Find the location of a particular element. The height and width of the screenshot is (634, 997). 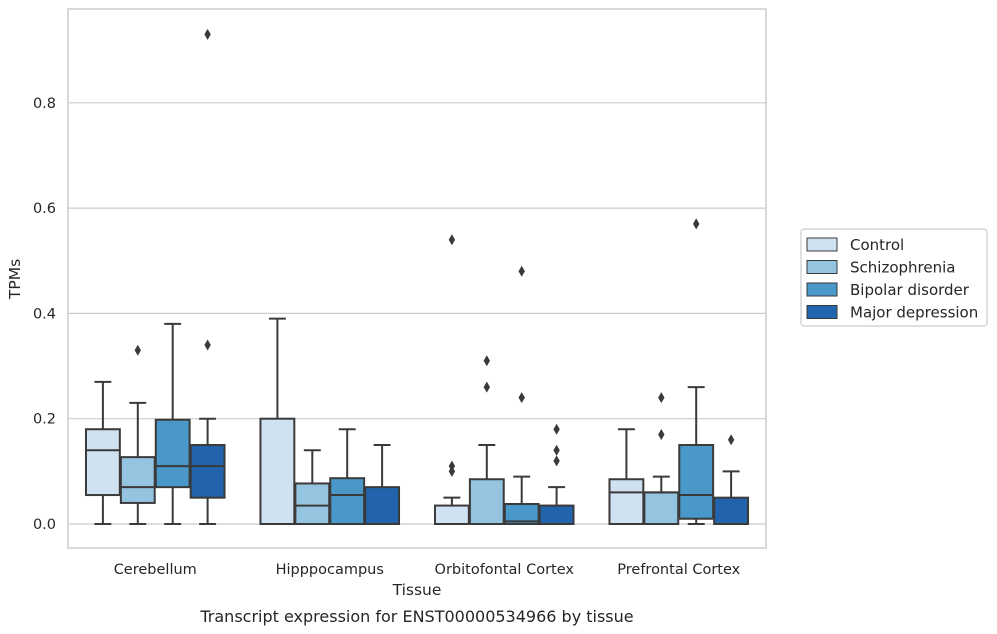

y-tick-label: 0.2 is located at coordinates (44, 420).